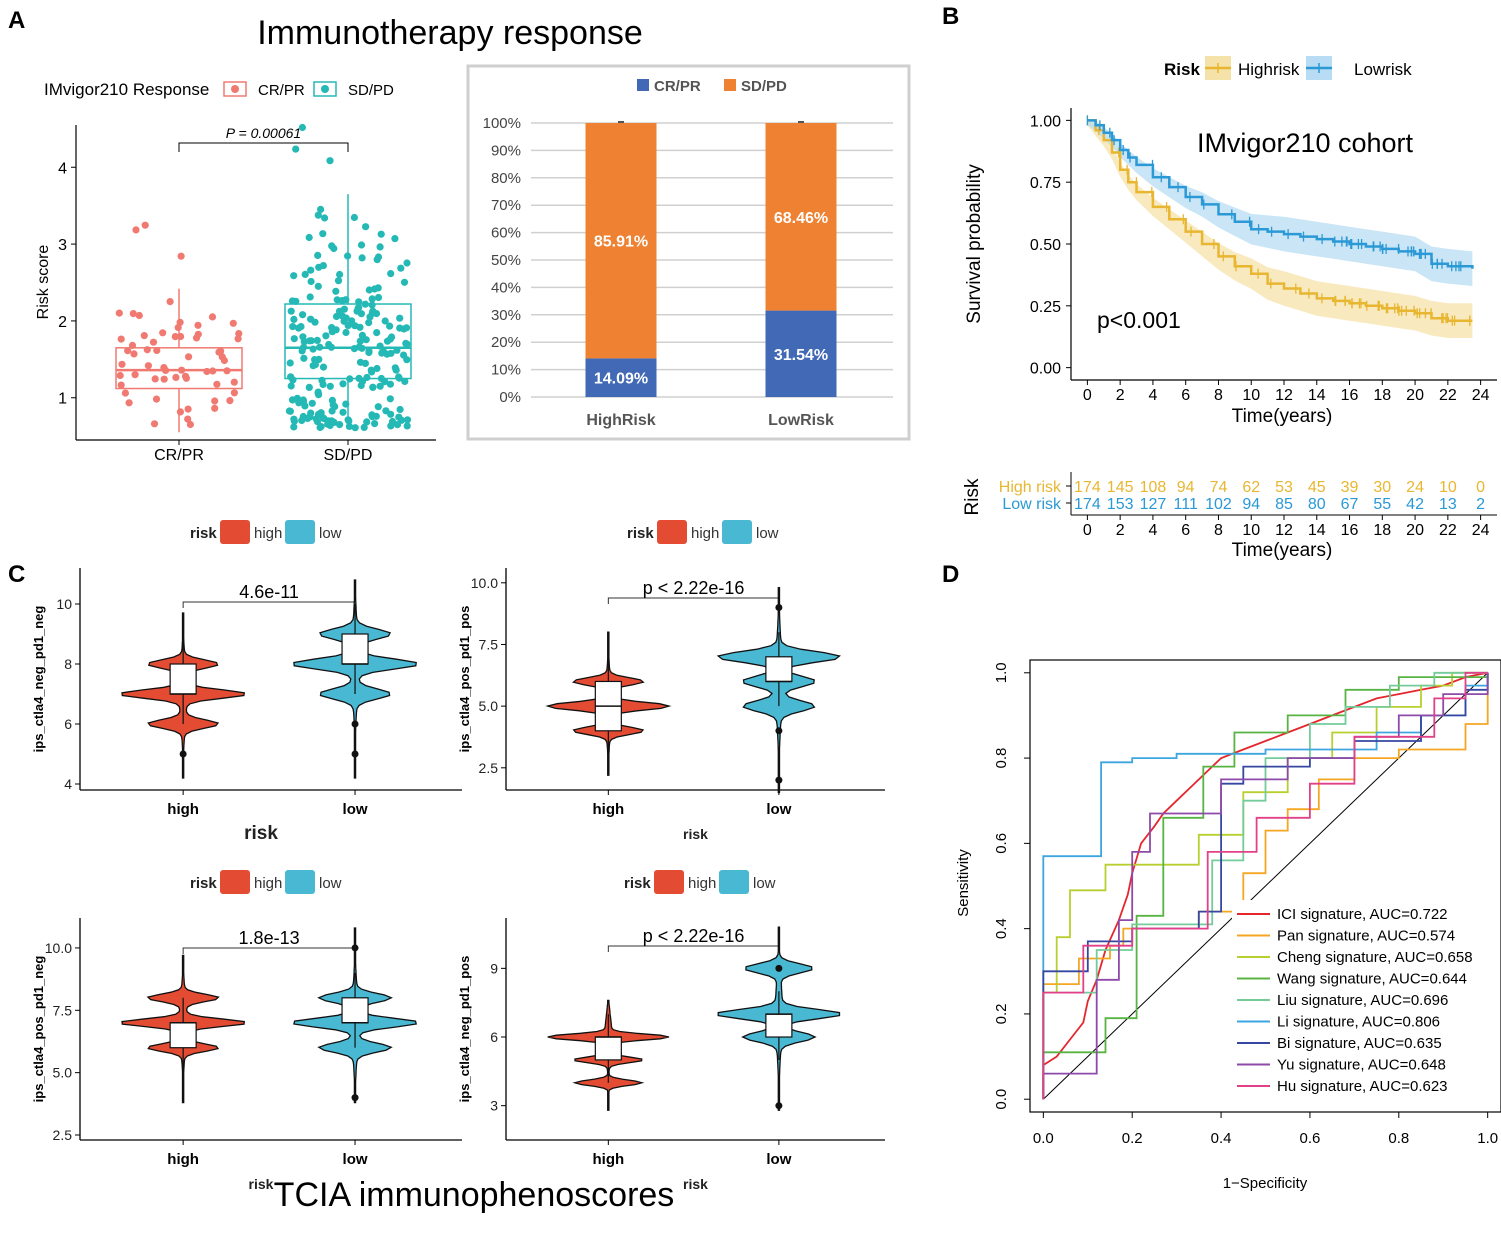 This screenshot has height=1242, width=1501. What do you see at coordinates (506, 315) in the screenshot?
I see `y-tick-label: 30%` at bounding box center [506, 315].